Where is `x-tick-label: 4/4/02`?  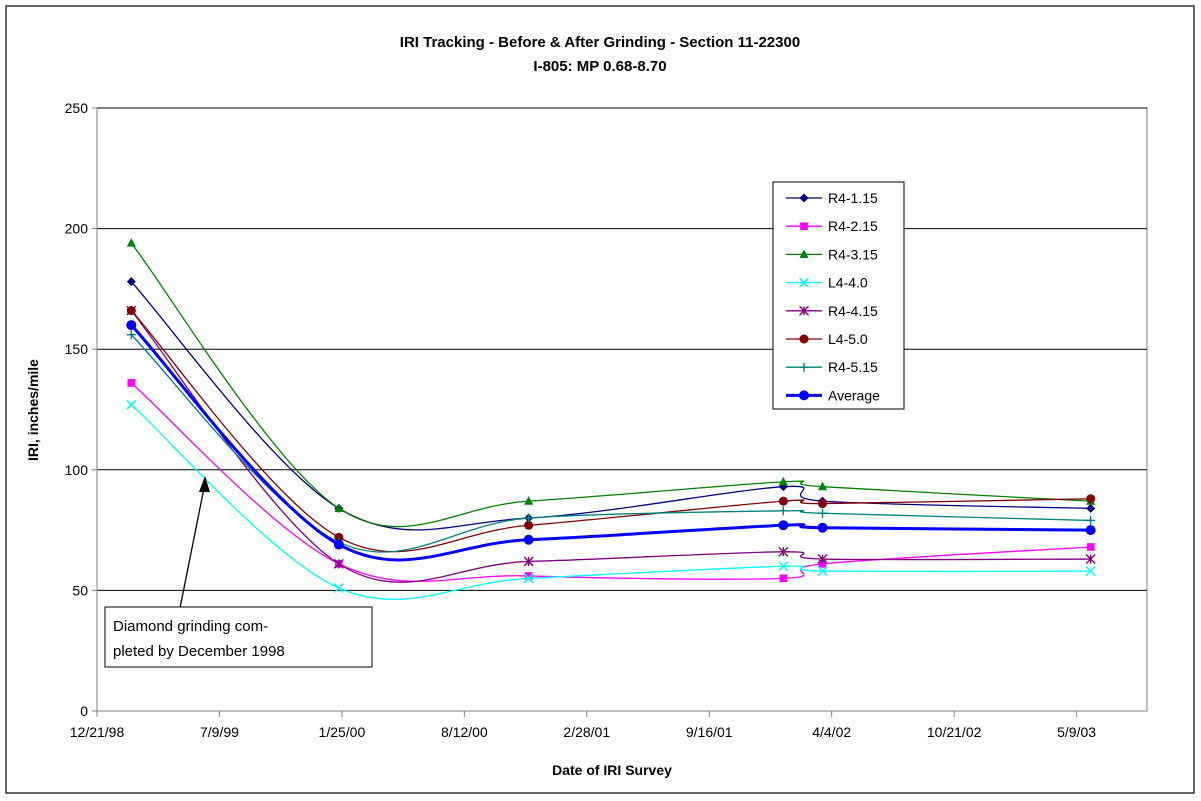
x-tick-label: 4/4/02 is located at coordinates (831, 732).